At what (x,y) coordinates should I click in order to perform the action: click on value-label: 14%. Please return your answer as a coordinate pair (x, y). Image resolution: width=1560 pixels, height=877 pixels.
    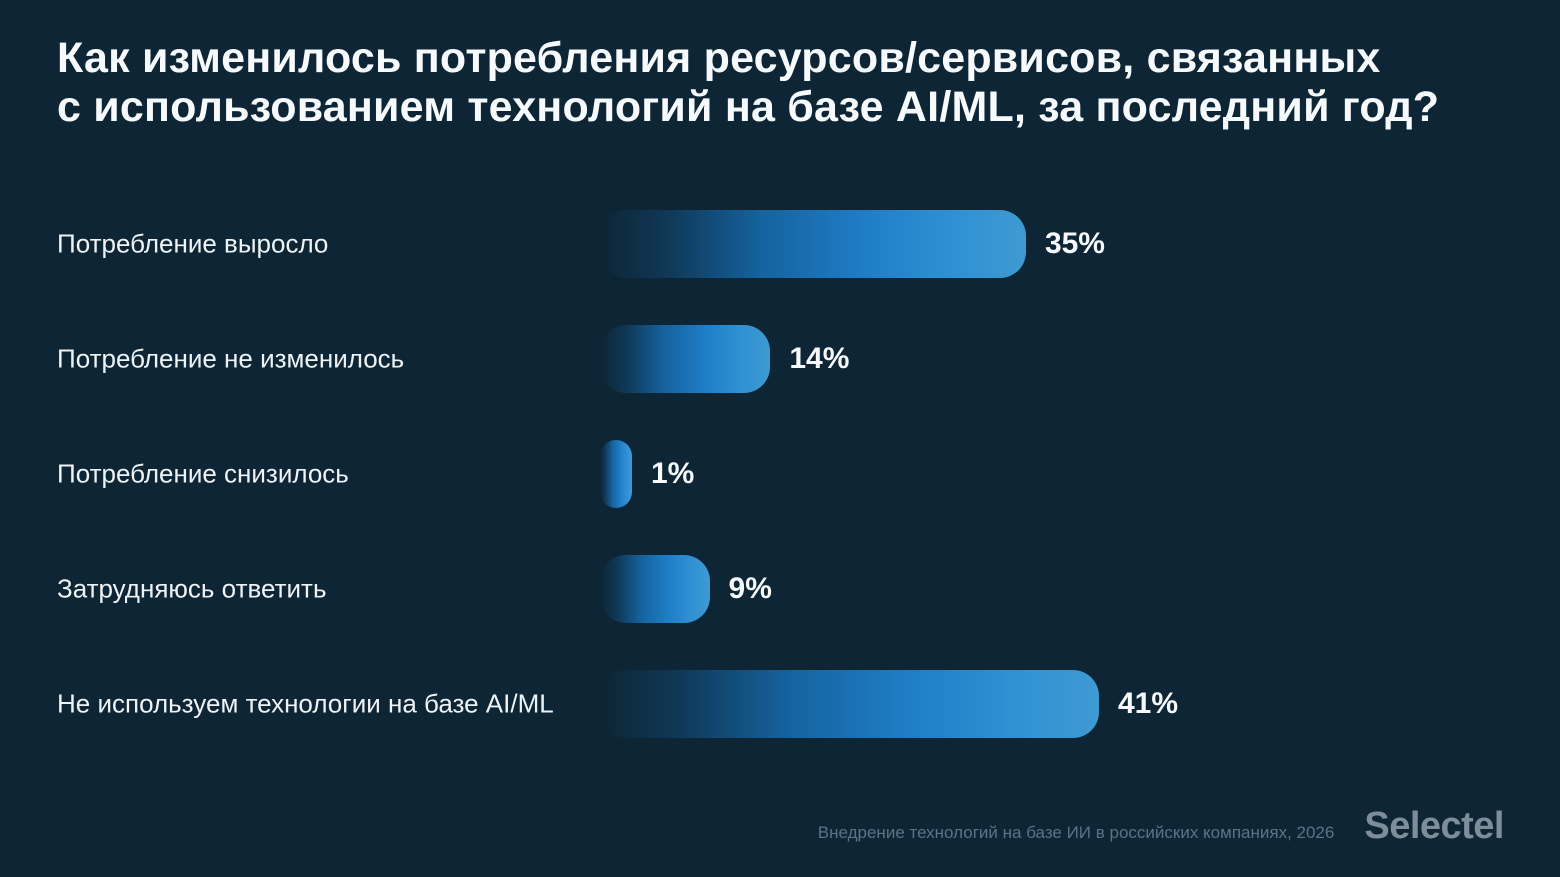
    Looking at the image, I should click on (819, 358).